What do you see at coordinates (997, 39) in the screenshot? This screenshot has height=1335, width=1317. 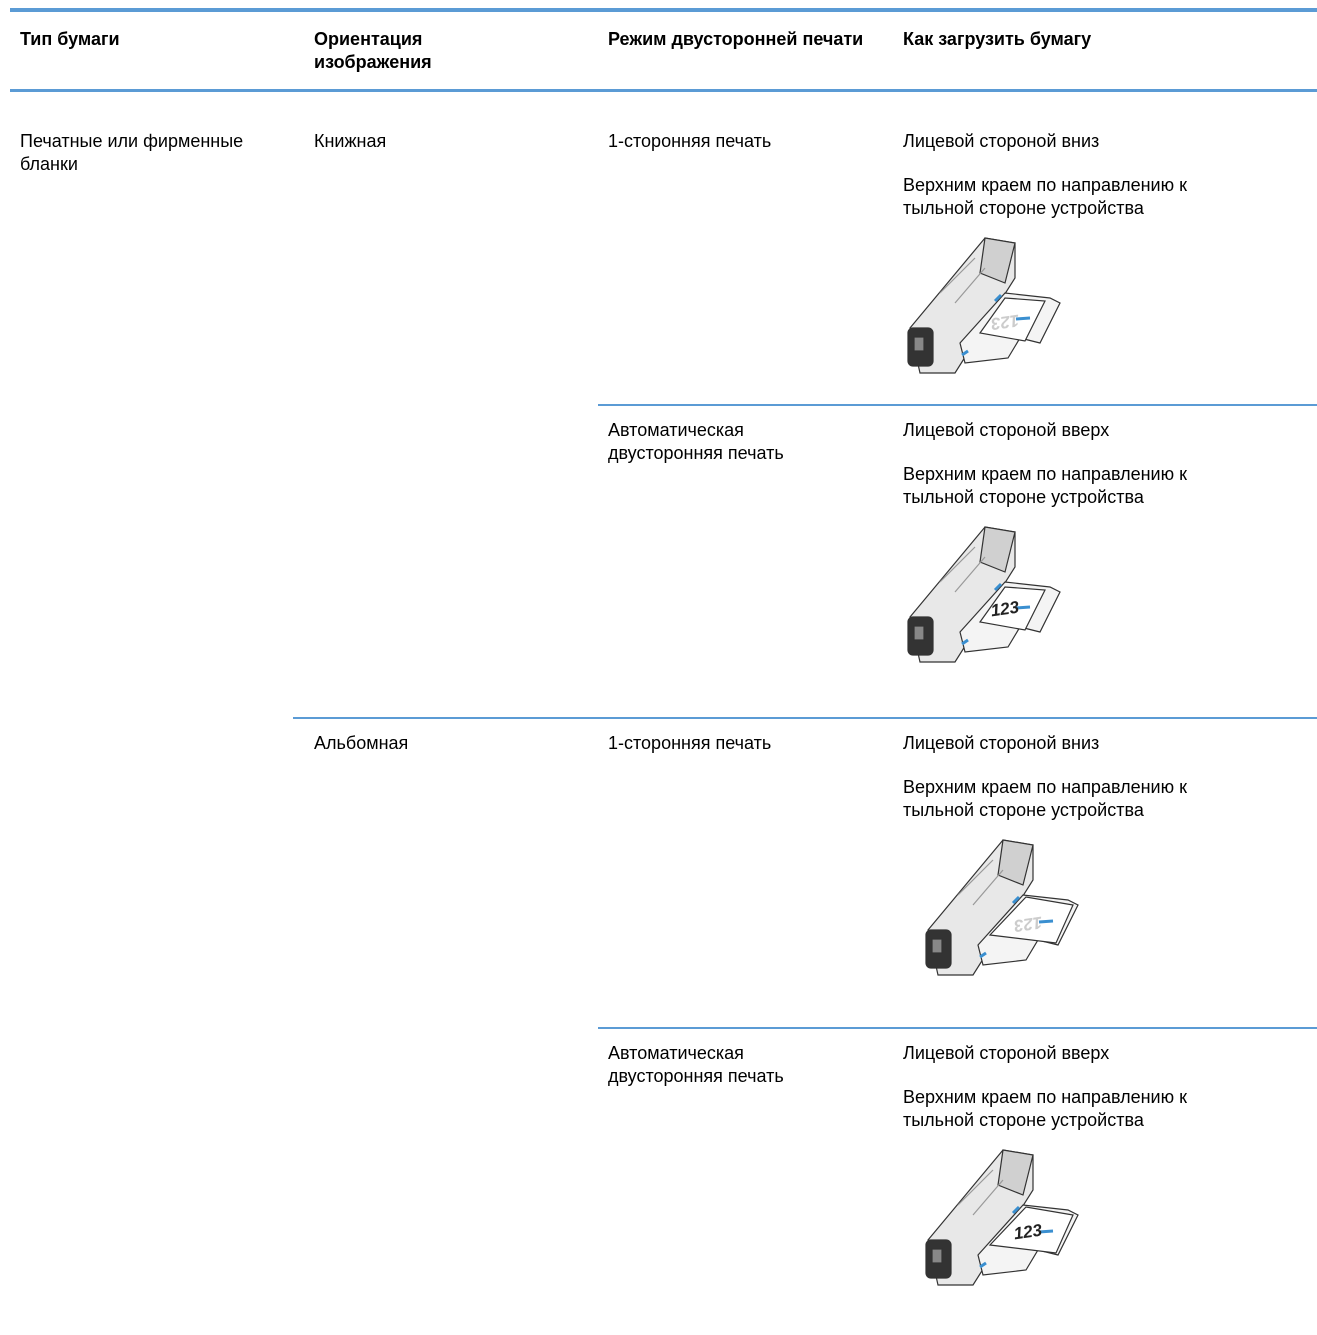 I see `header-cell: Как загрузить бумагу` at bounding box center [997, 39].